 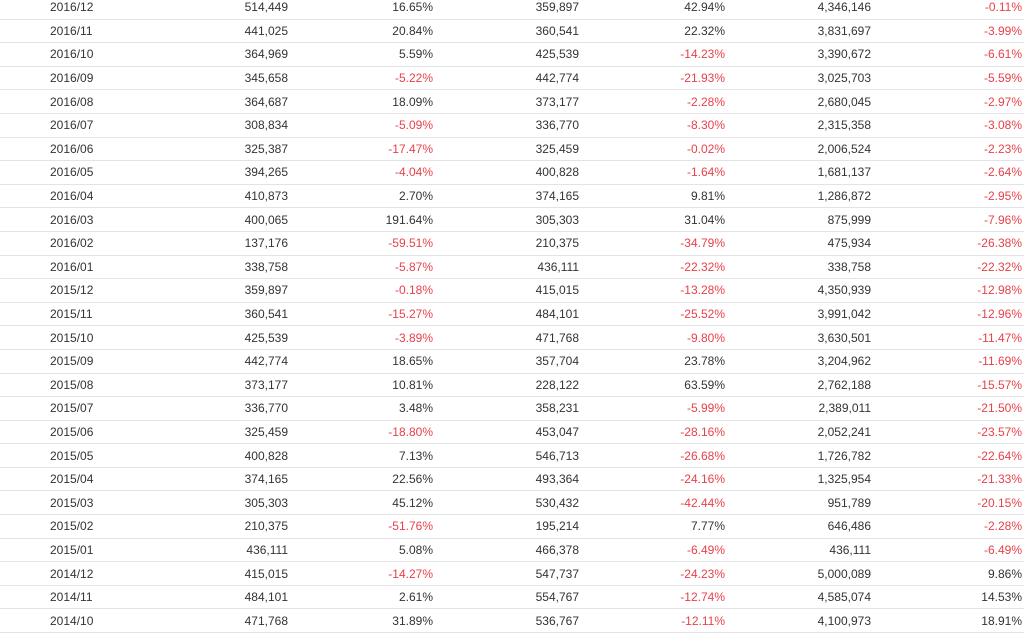 I want to click on compare-value-cell: 336,770, so click(x=509, y=125).